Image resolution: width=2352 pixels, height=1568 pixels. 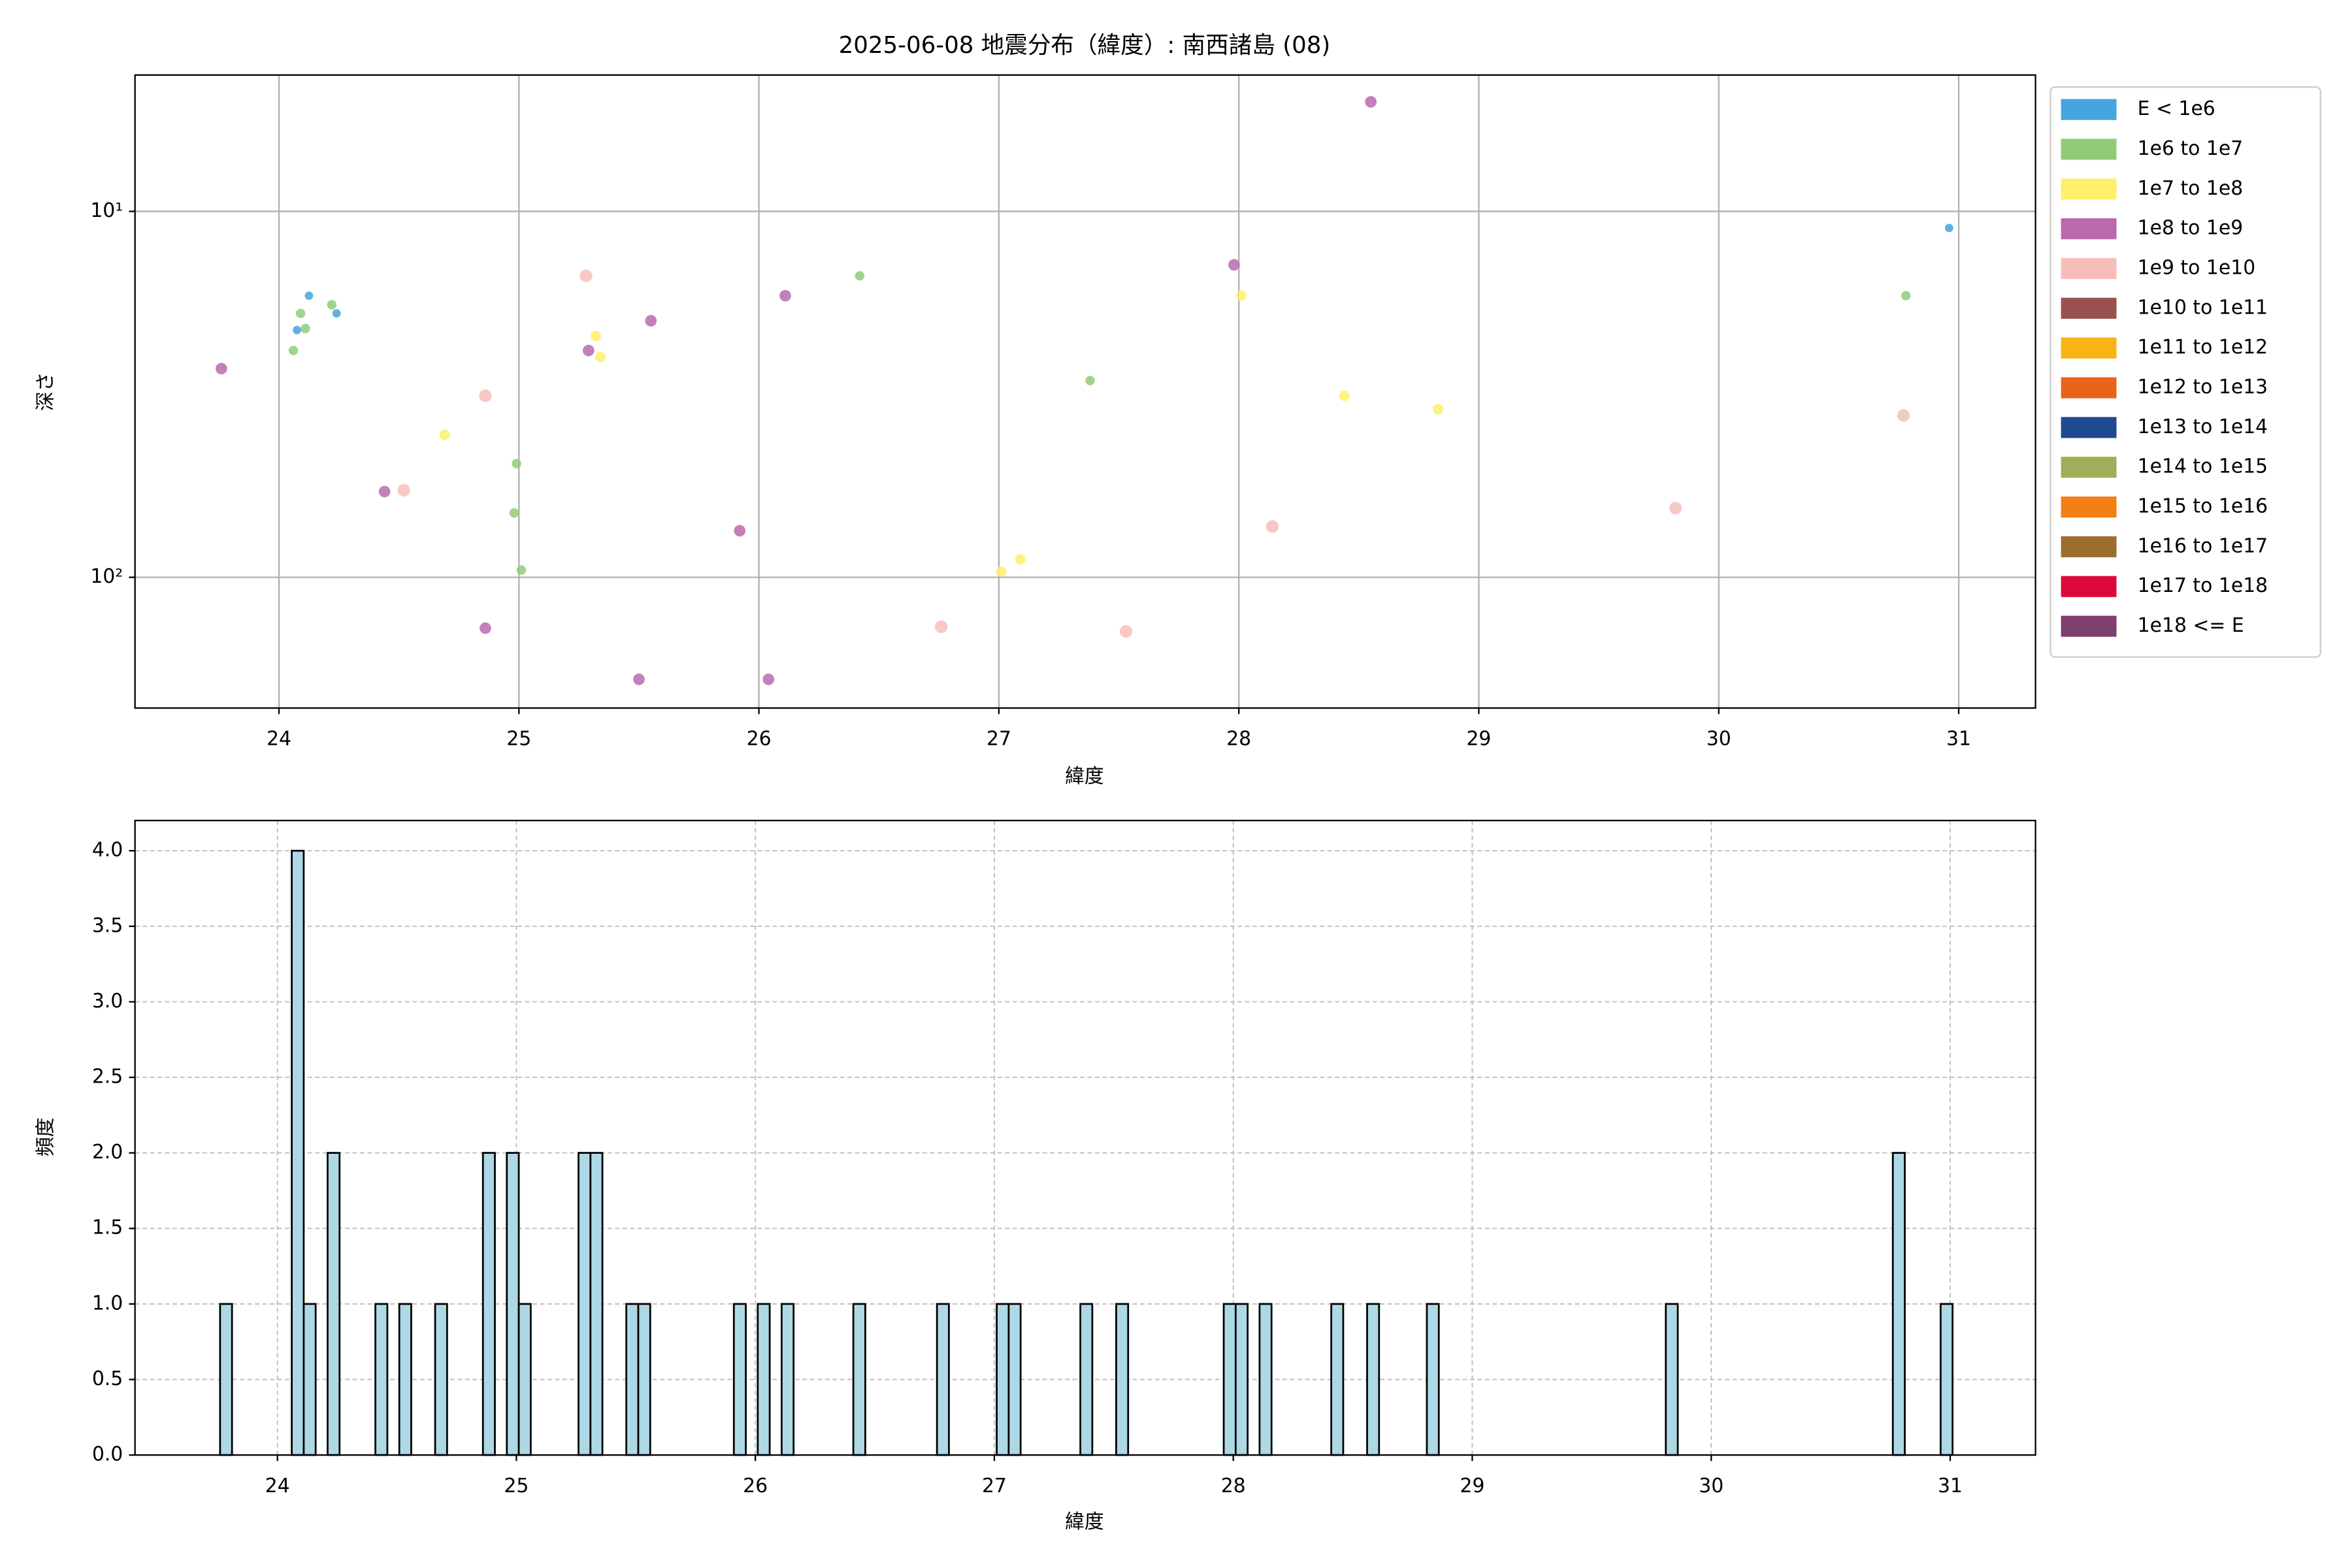 I want to click on y-tick-label: 4.0, so click(x=107, y=850).